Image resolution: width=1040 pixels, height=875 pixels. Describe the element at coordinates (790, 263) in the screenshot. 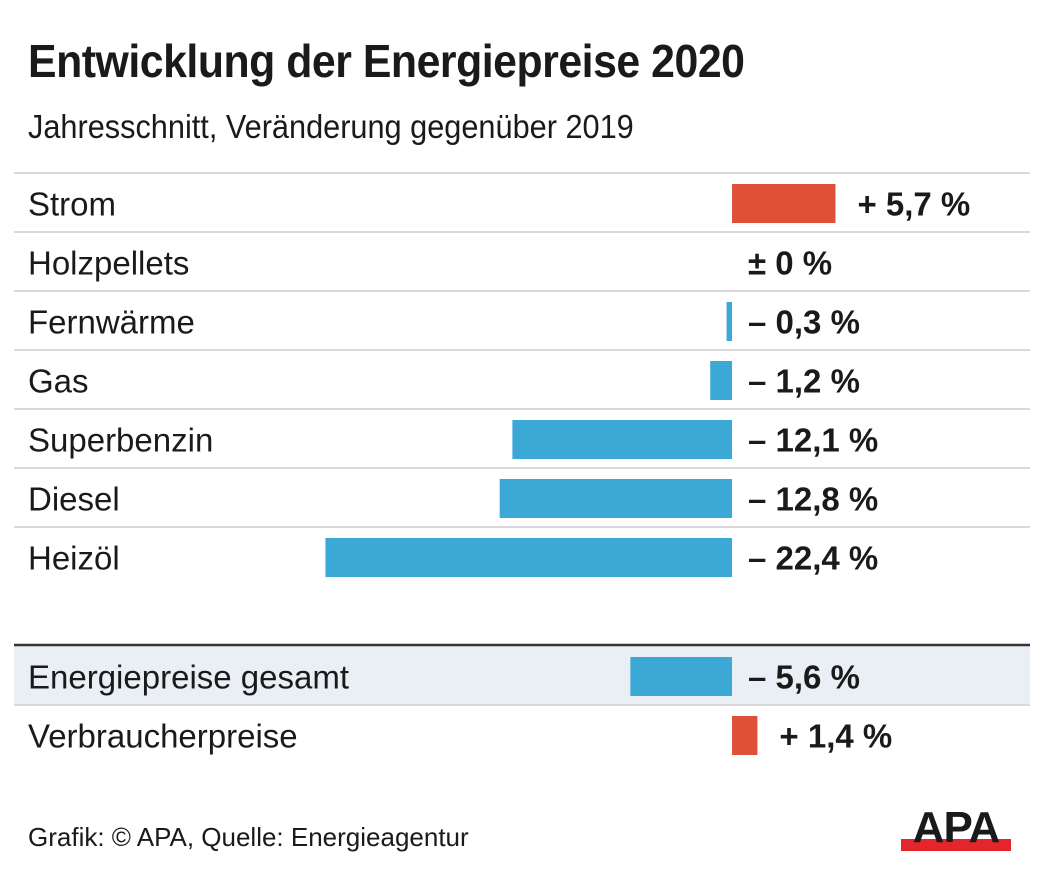

I see `value-label: ± 0 %` at that location.